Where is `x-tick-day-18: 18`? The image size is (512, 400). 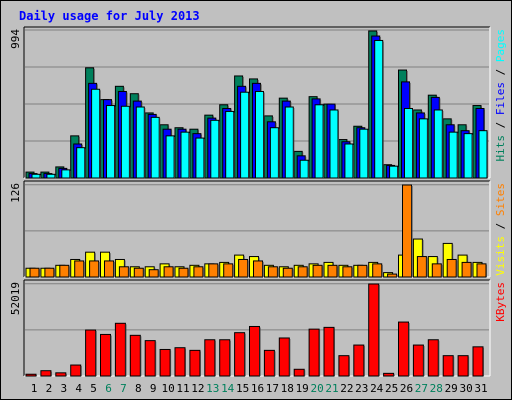
x-tick-day-18: 18 is located at coordinates (287, 388).